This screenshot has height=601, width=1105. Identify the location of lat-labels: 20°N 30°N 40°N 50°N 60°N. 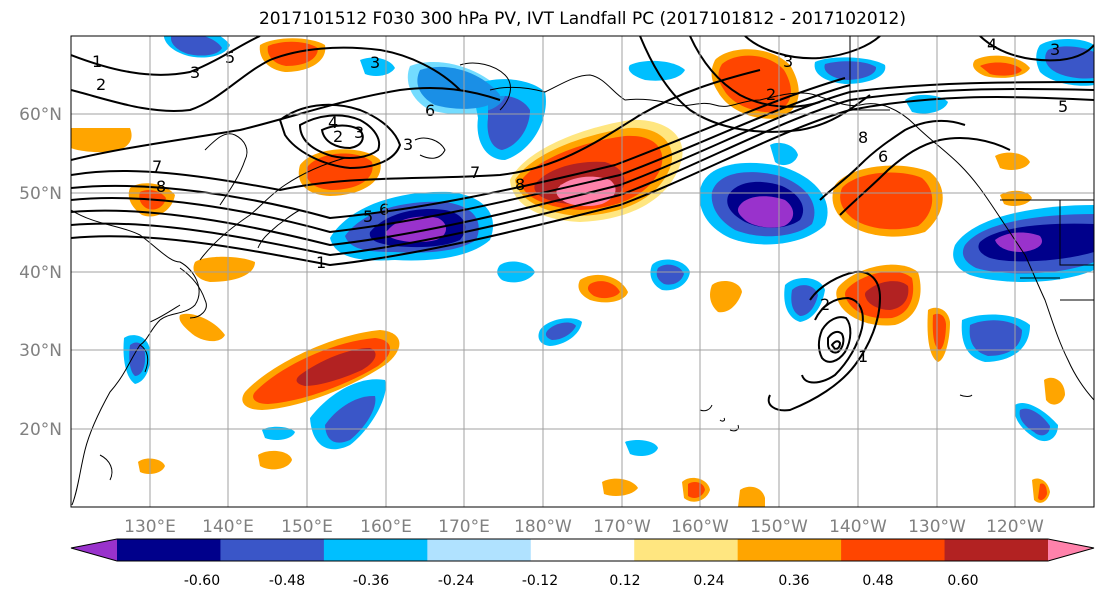
(40, 272).